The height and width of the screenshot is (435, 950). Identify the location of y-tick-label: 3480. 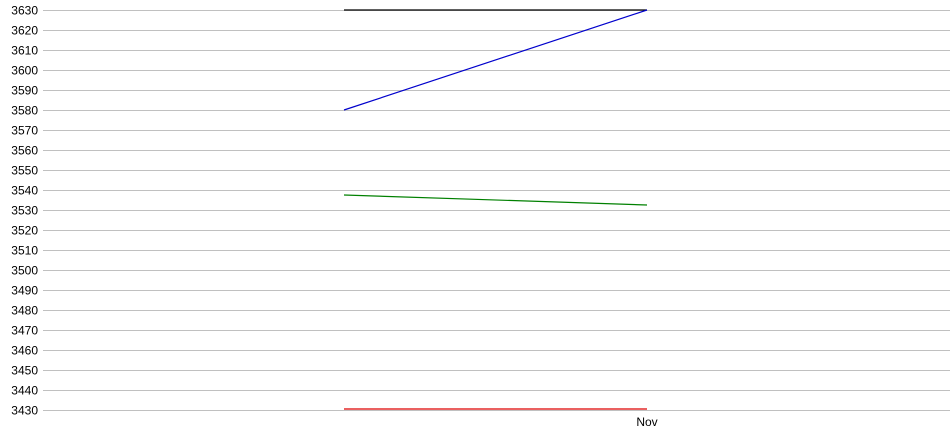
(24, 311).